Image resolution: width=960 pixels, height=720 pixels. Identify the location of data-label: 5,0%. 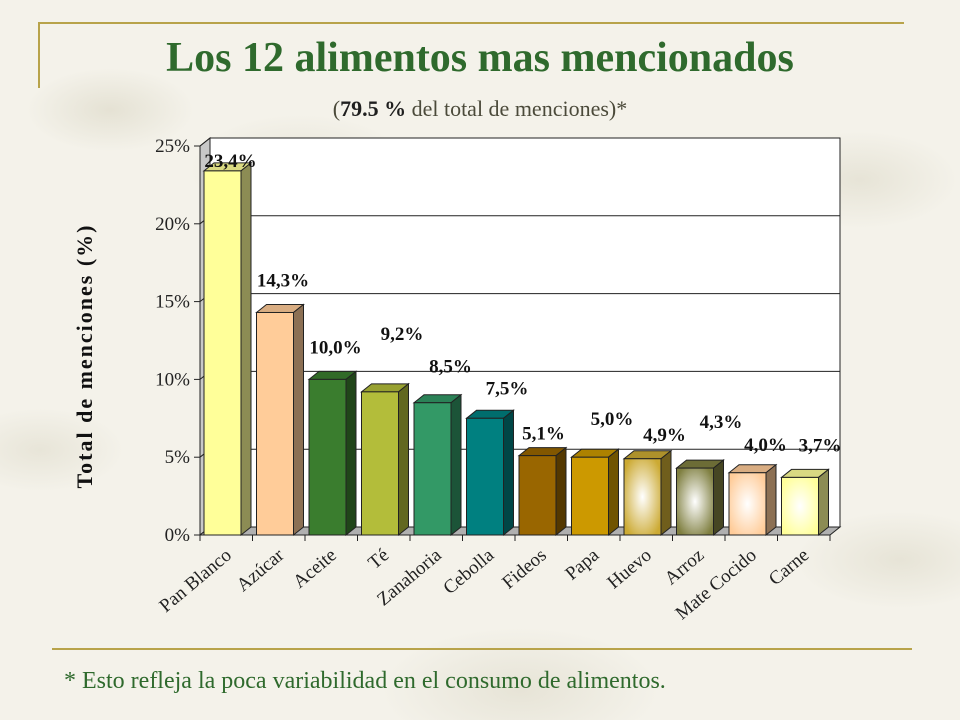
(612, 419).